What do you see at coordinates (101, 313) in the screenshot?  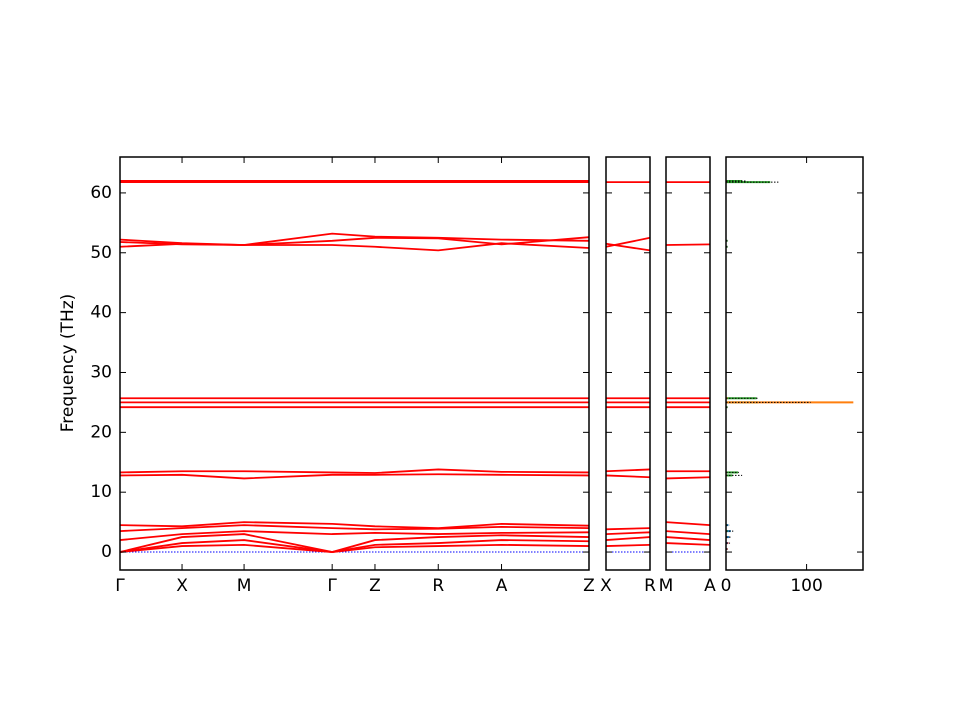 I see `y-tick-label: 40` at bounding box center [101, 313].